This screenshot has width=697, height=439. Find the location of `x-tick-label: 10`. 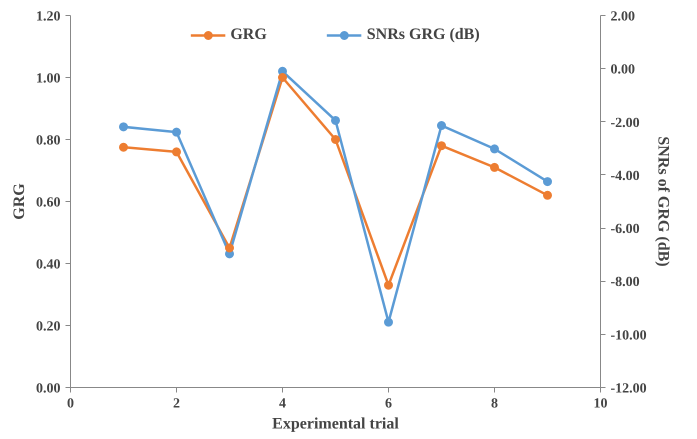

x-tick-label: 10 is located at coordinates (601, 404).